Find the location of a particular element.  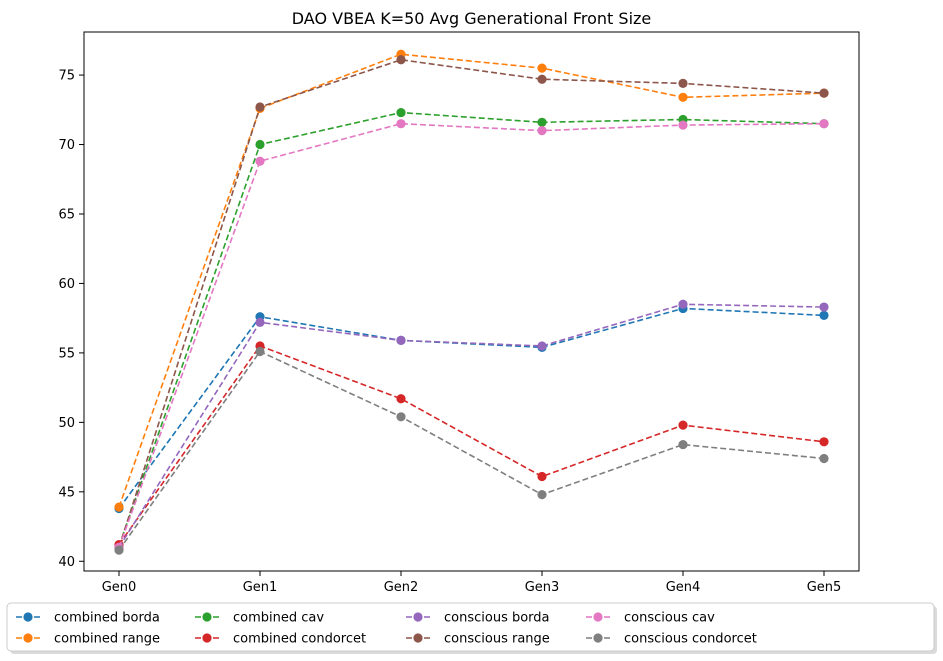

legend-label: combined borda is located at coordinates (107, 618).